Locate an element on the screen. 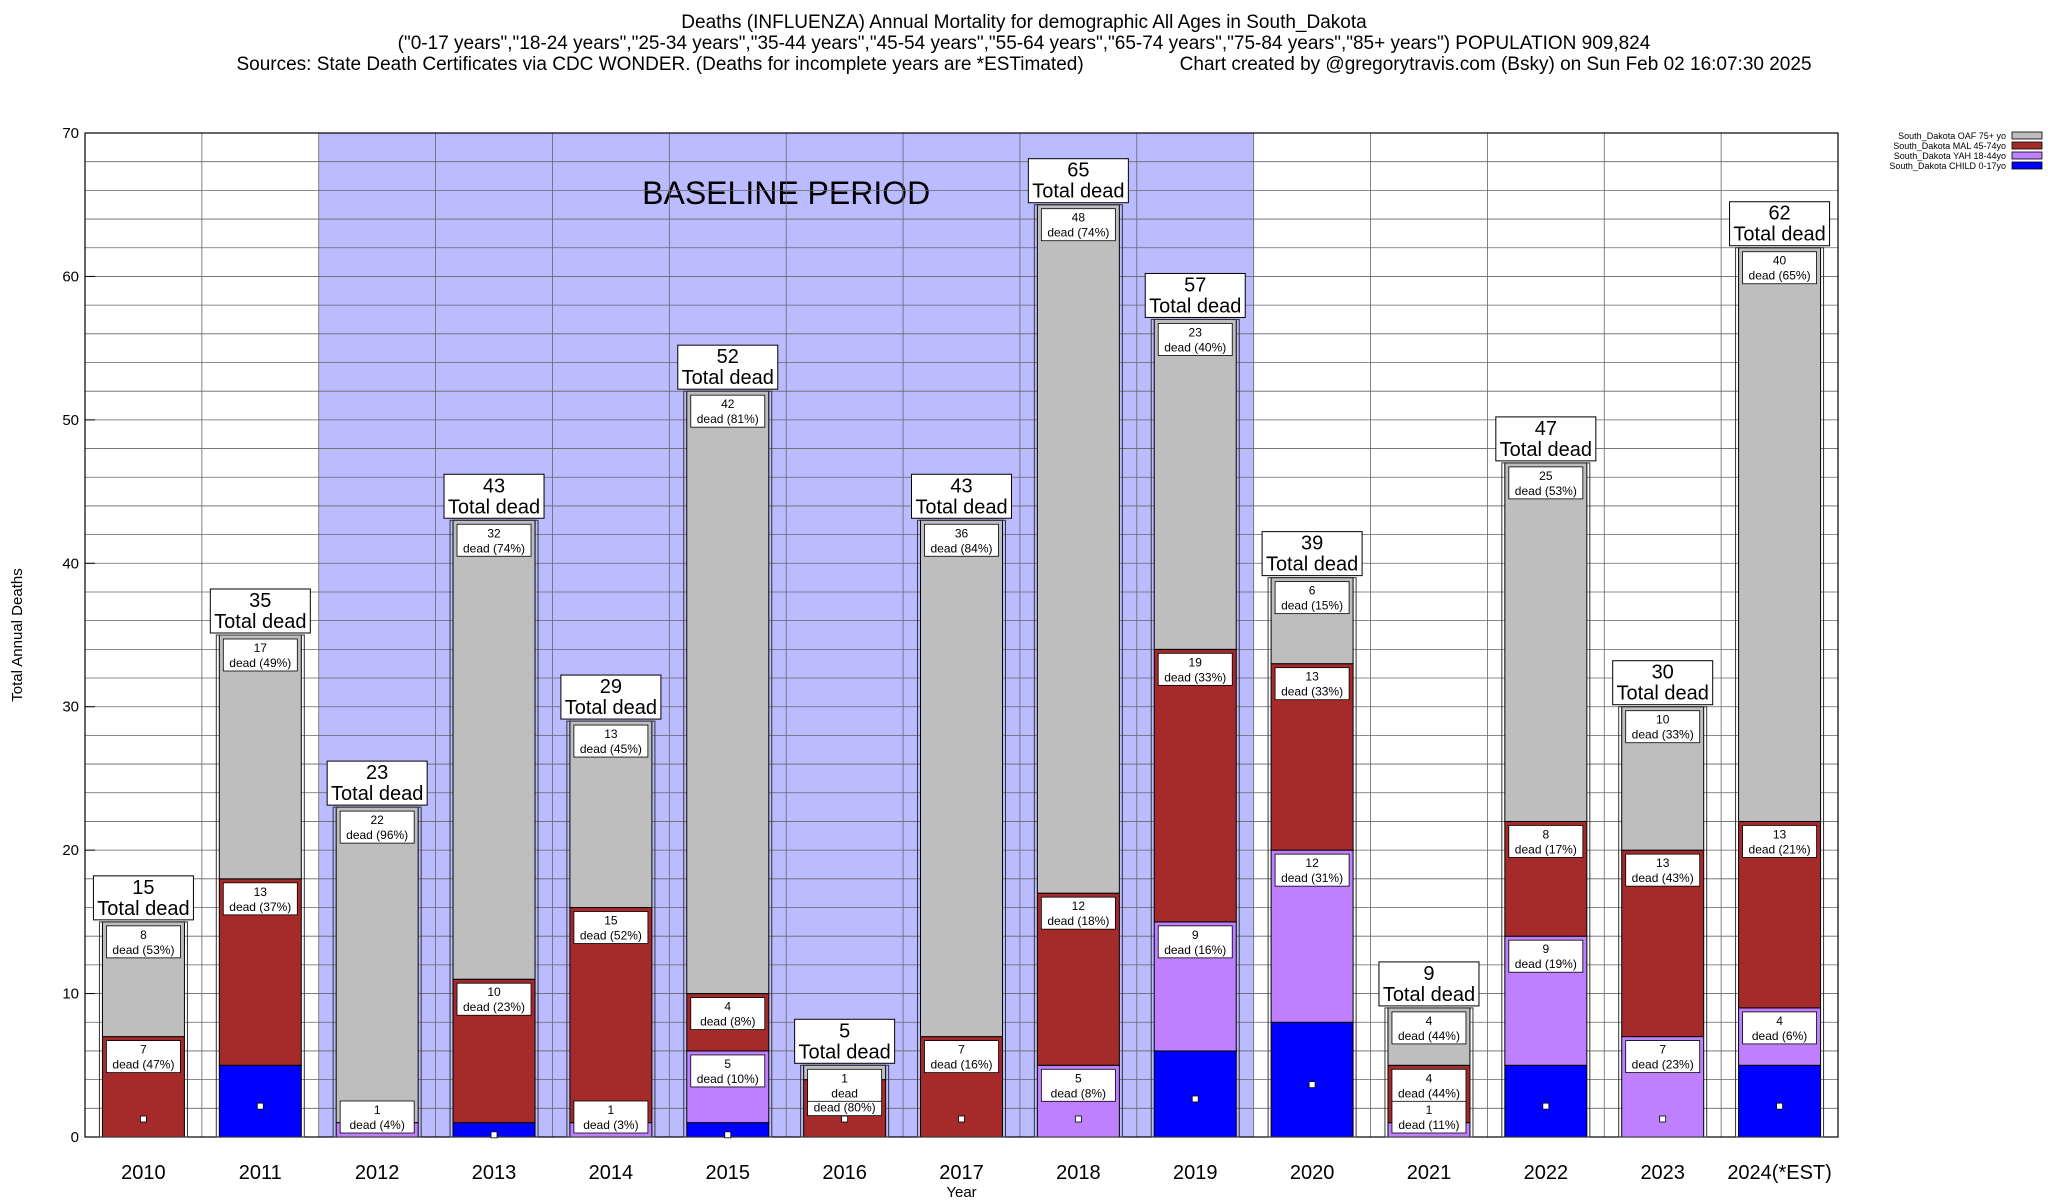  segment-percent: dead (33%) is located at coordinates (1195, 677).